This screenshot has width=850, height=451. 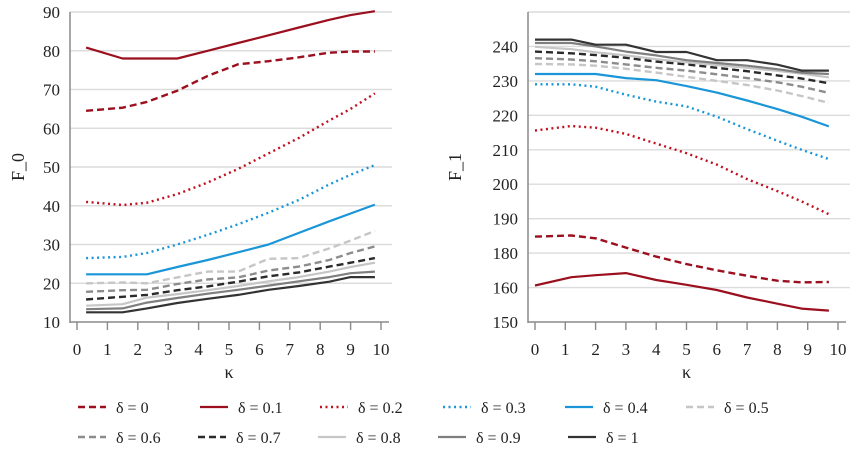 What do you see at coordinates (51, 283) in the screenshot?
I see `y-tick-label: 20` at bounding box center [51, 283].